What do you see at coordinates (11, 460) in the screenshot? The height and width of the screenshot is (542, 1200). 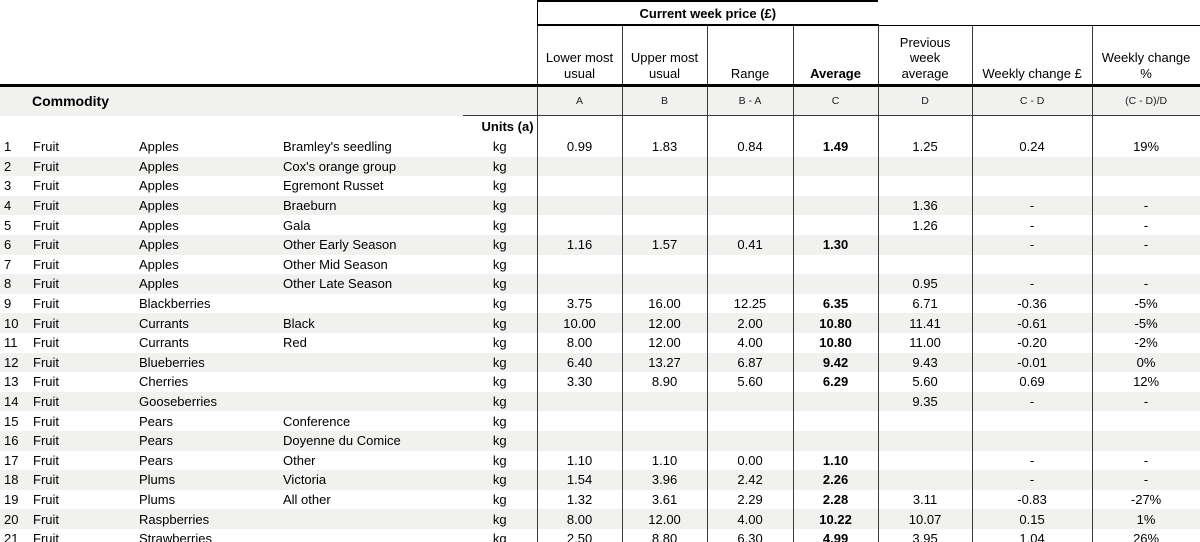 I see `row-number: 17` at bounding box center [11, 460].